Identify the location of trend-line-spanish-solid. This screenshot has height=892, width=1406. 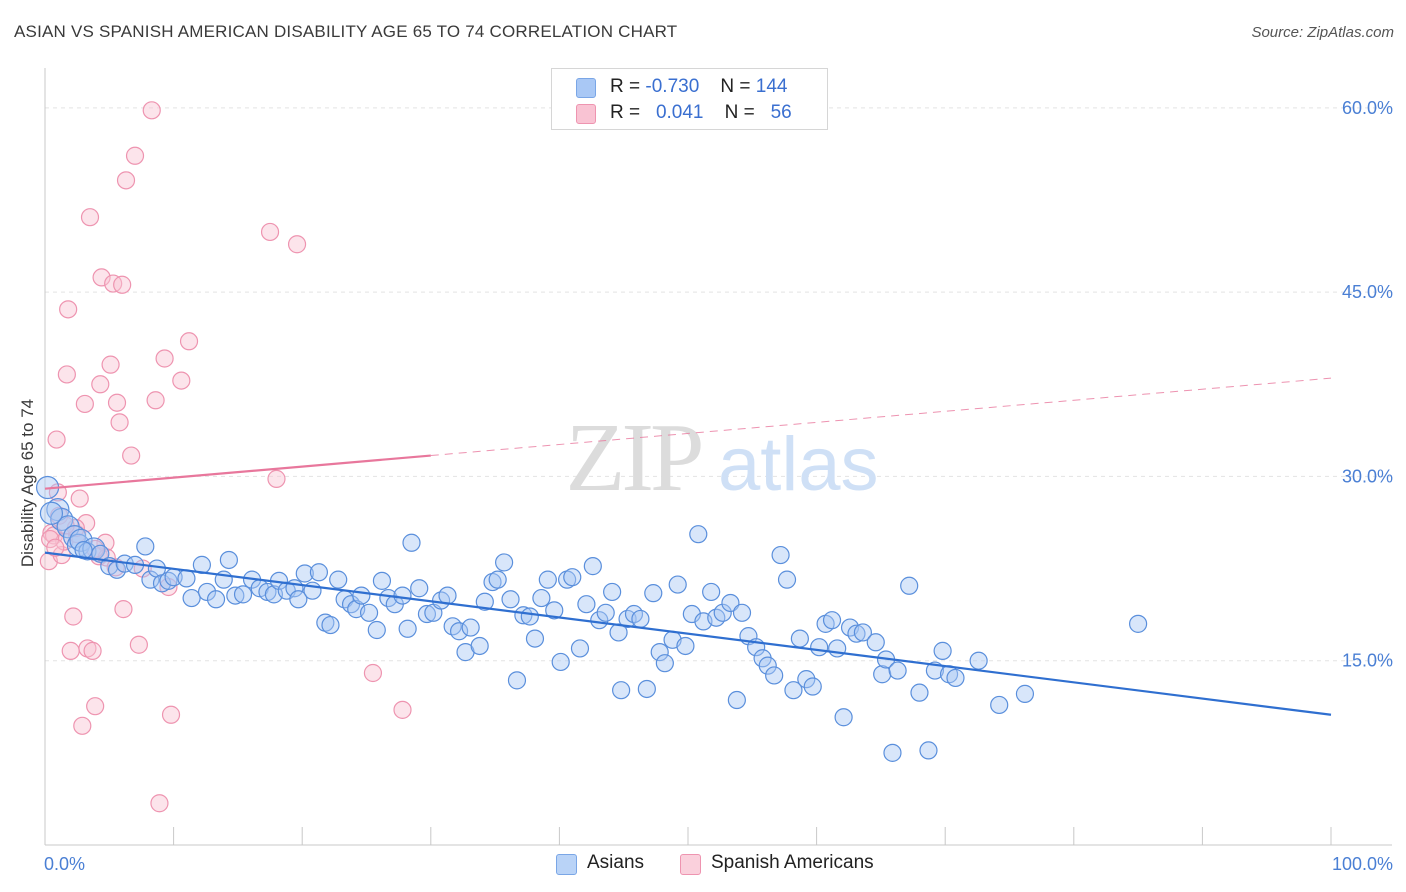
(237, 472).